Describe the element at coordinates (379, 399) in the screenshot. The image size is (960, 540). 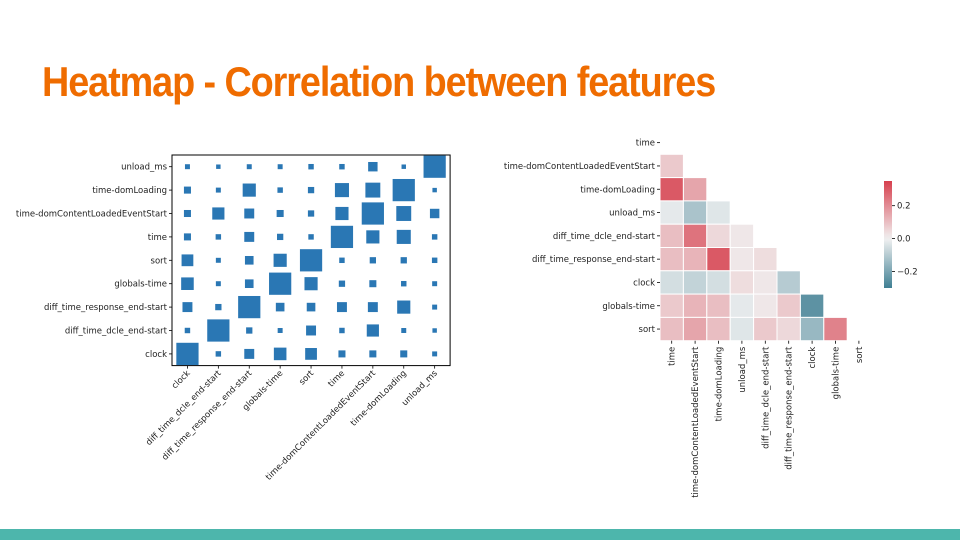
I see `x-tick-label: time-domLoading` at that location.